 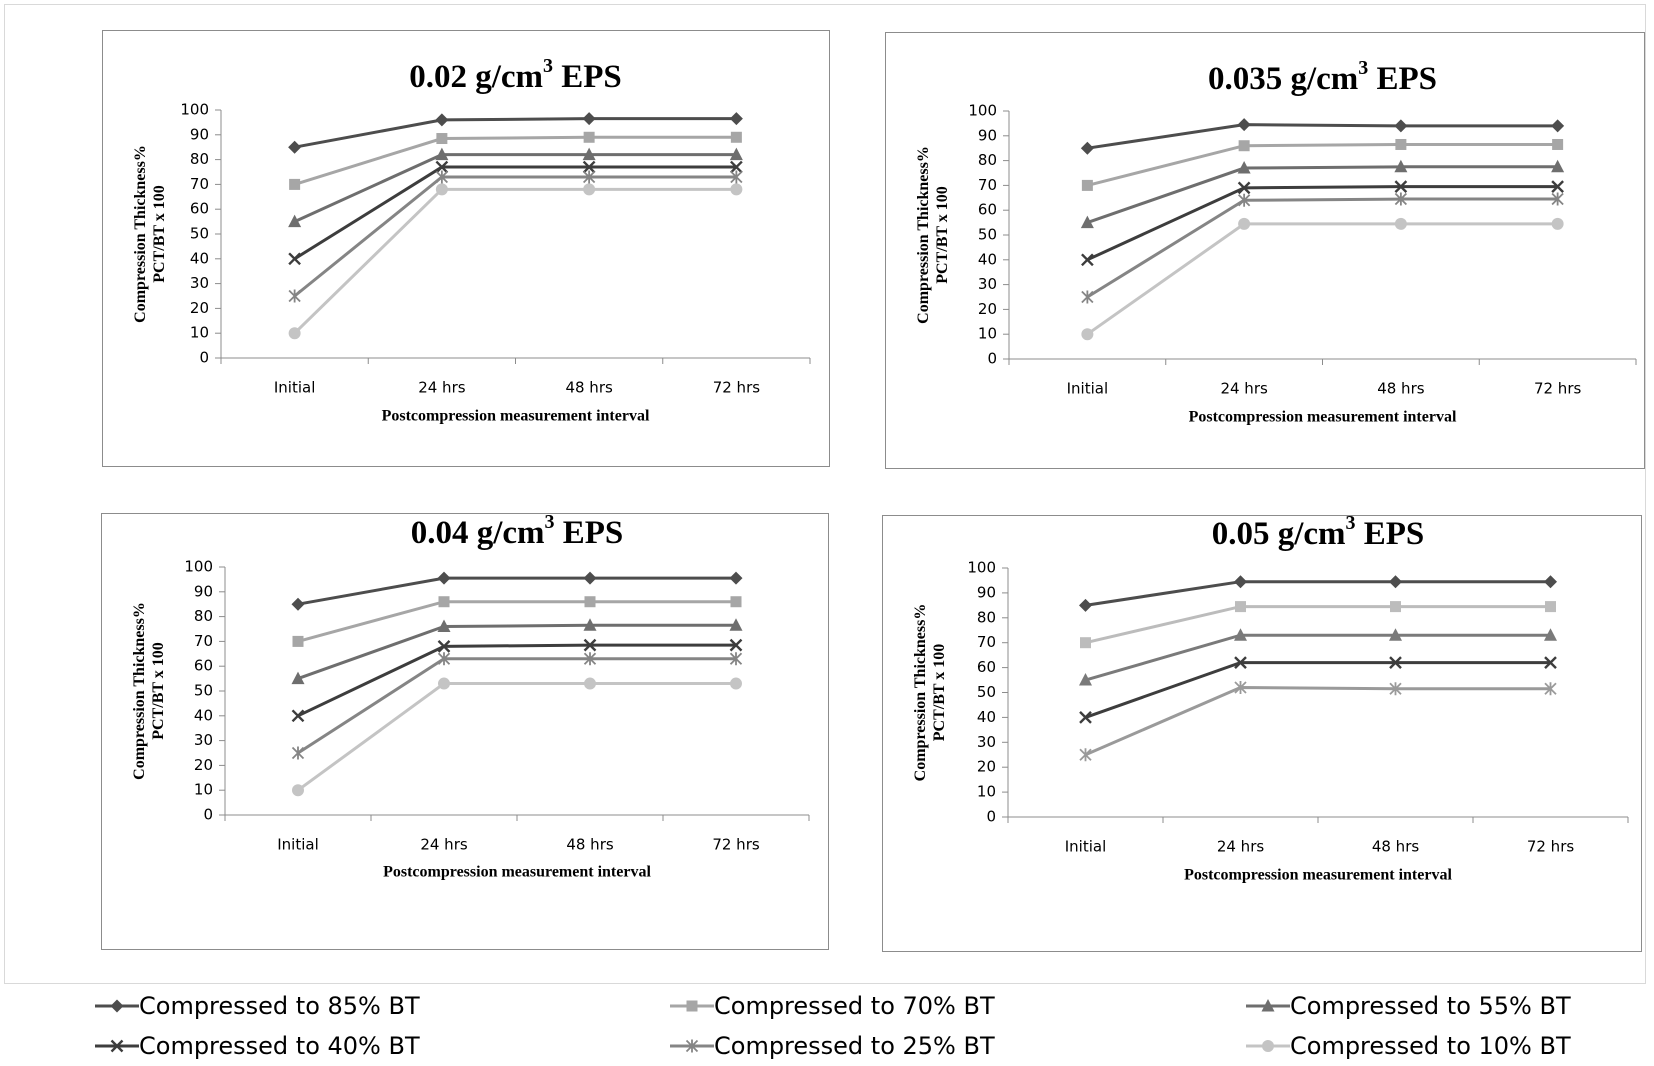 What do you see at coordinates (117, 1046) in the screenshot?
I see `legend-swatch-x-icon` at bounding box center [117, 1046].